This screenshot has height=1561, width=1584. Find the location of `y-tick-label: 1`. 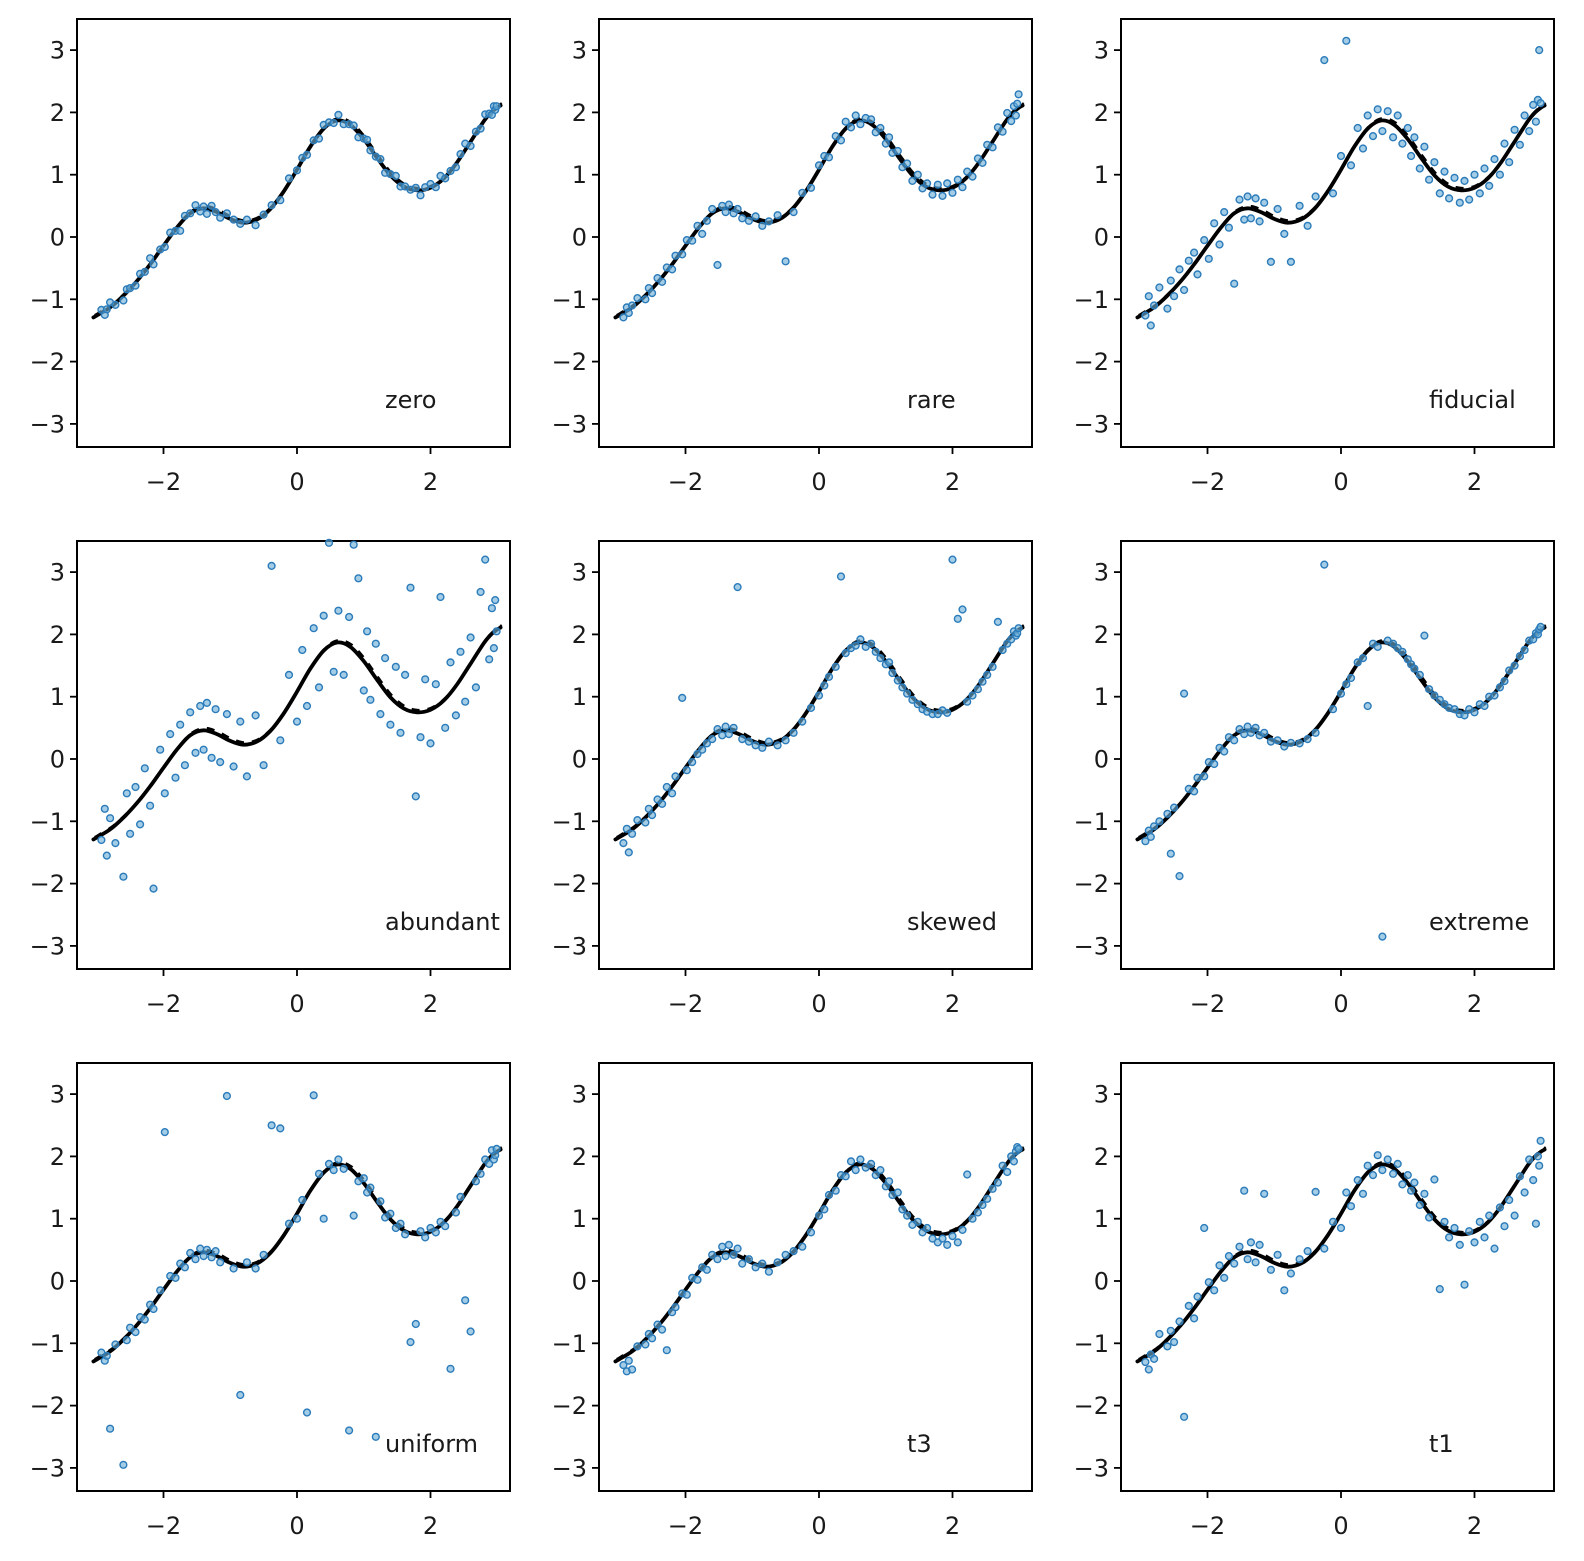

y-tick-label: 1 is located at coordinates (1101, 697).